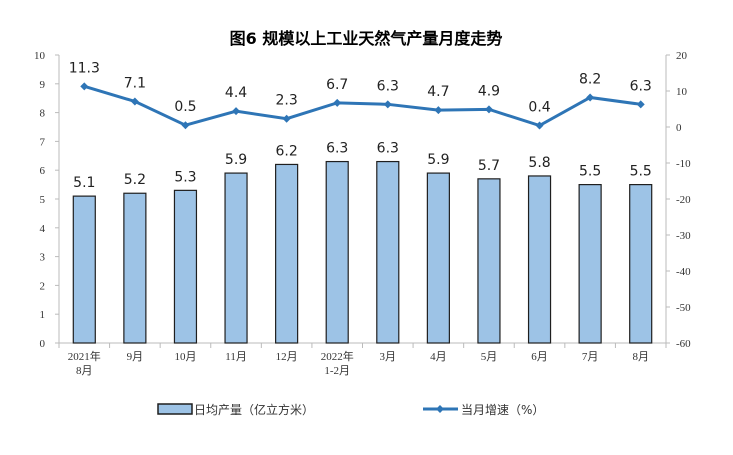  What do you see at coordinates (84, 183) in the screenshot?
I see `bar-data-label: 5.1` at bounding box center [84, 183].